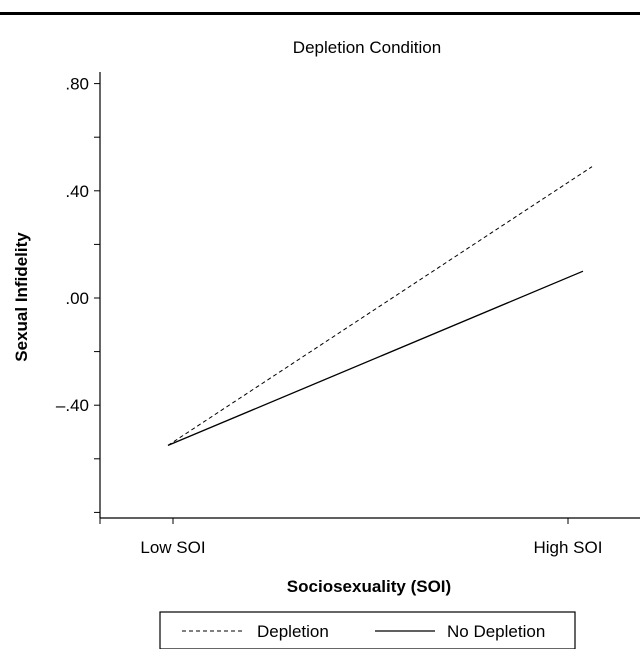 Image resolution: width=640 pixels, height=649 pixels. Describe the element at coordinates (77, 191) in the screenshot. I see `y-tick-label: .40` at that location.